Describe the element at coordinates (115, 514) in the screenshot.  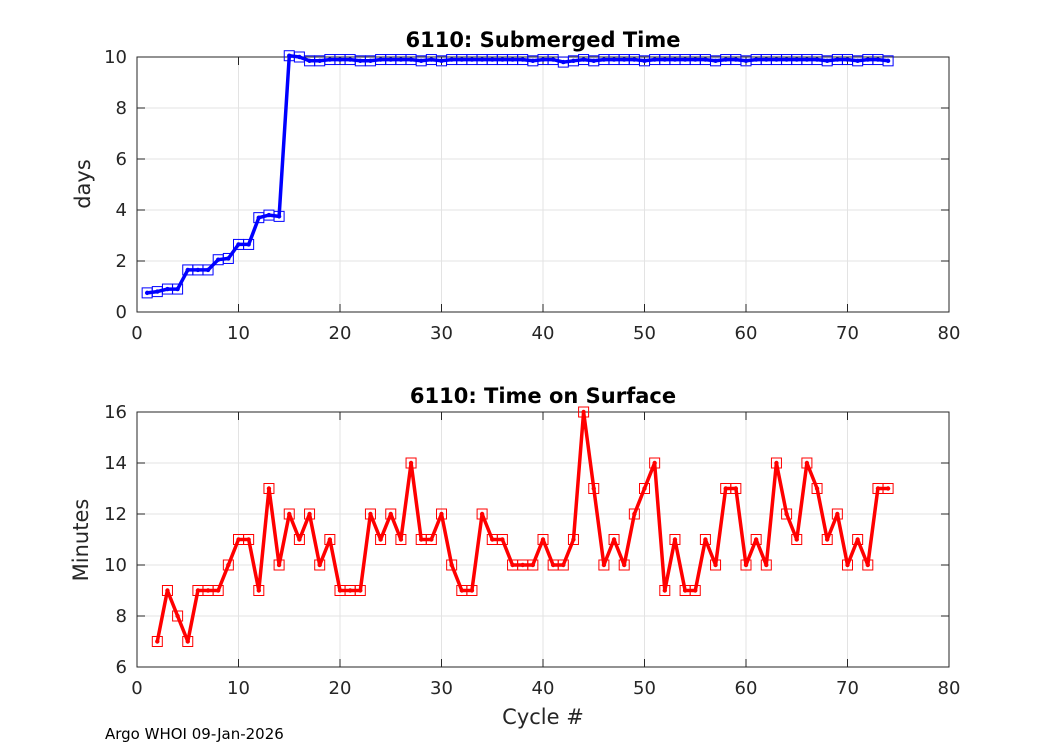
I see `y-tick-label: 12` at that location.